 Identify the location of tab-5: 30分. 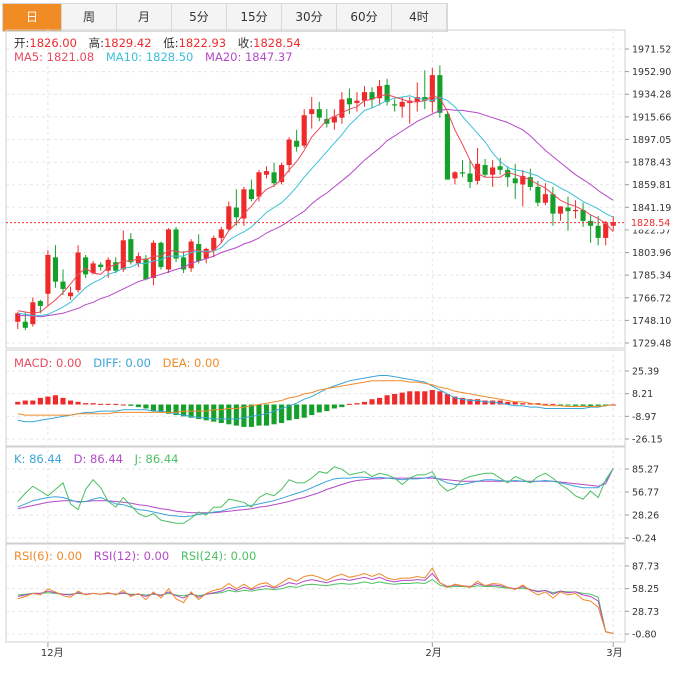
(309, 17).